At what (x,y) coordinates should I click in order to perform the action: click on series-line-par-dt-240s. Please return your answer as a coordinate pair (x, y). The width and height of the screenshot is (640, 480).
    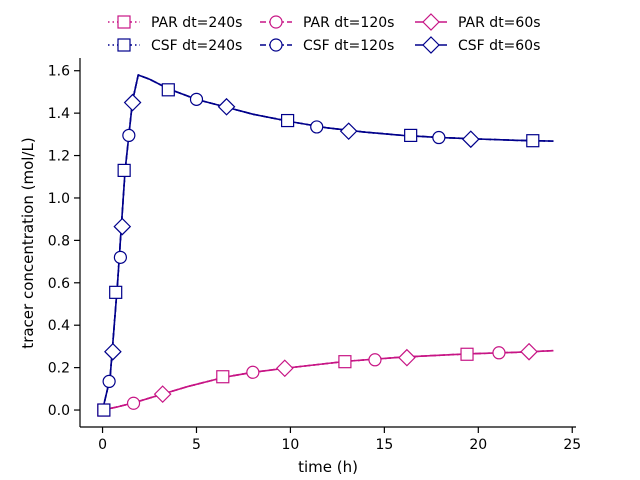
    Looking at the image, I should click on (328, 380).